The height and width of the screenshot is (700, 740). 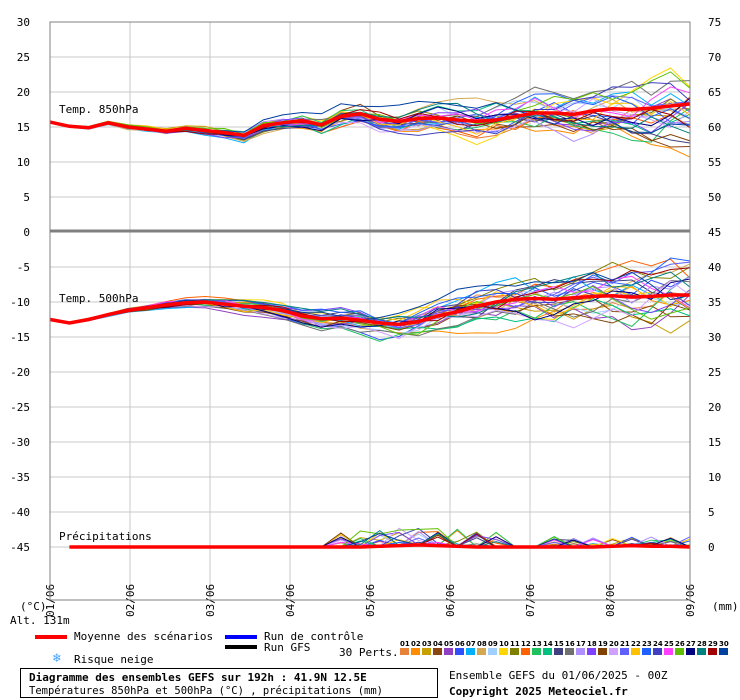 I want to click on right-tick-label: 40, so click(x=714, y=267).